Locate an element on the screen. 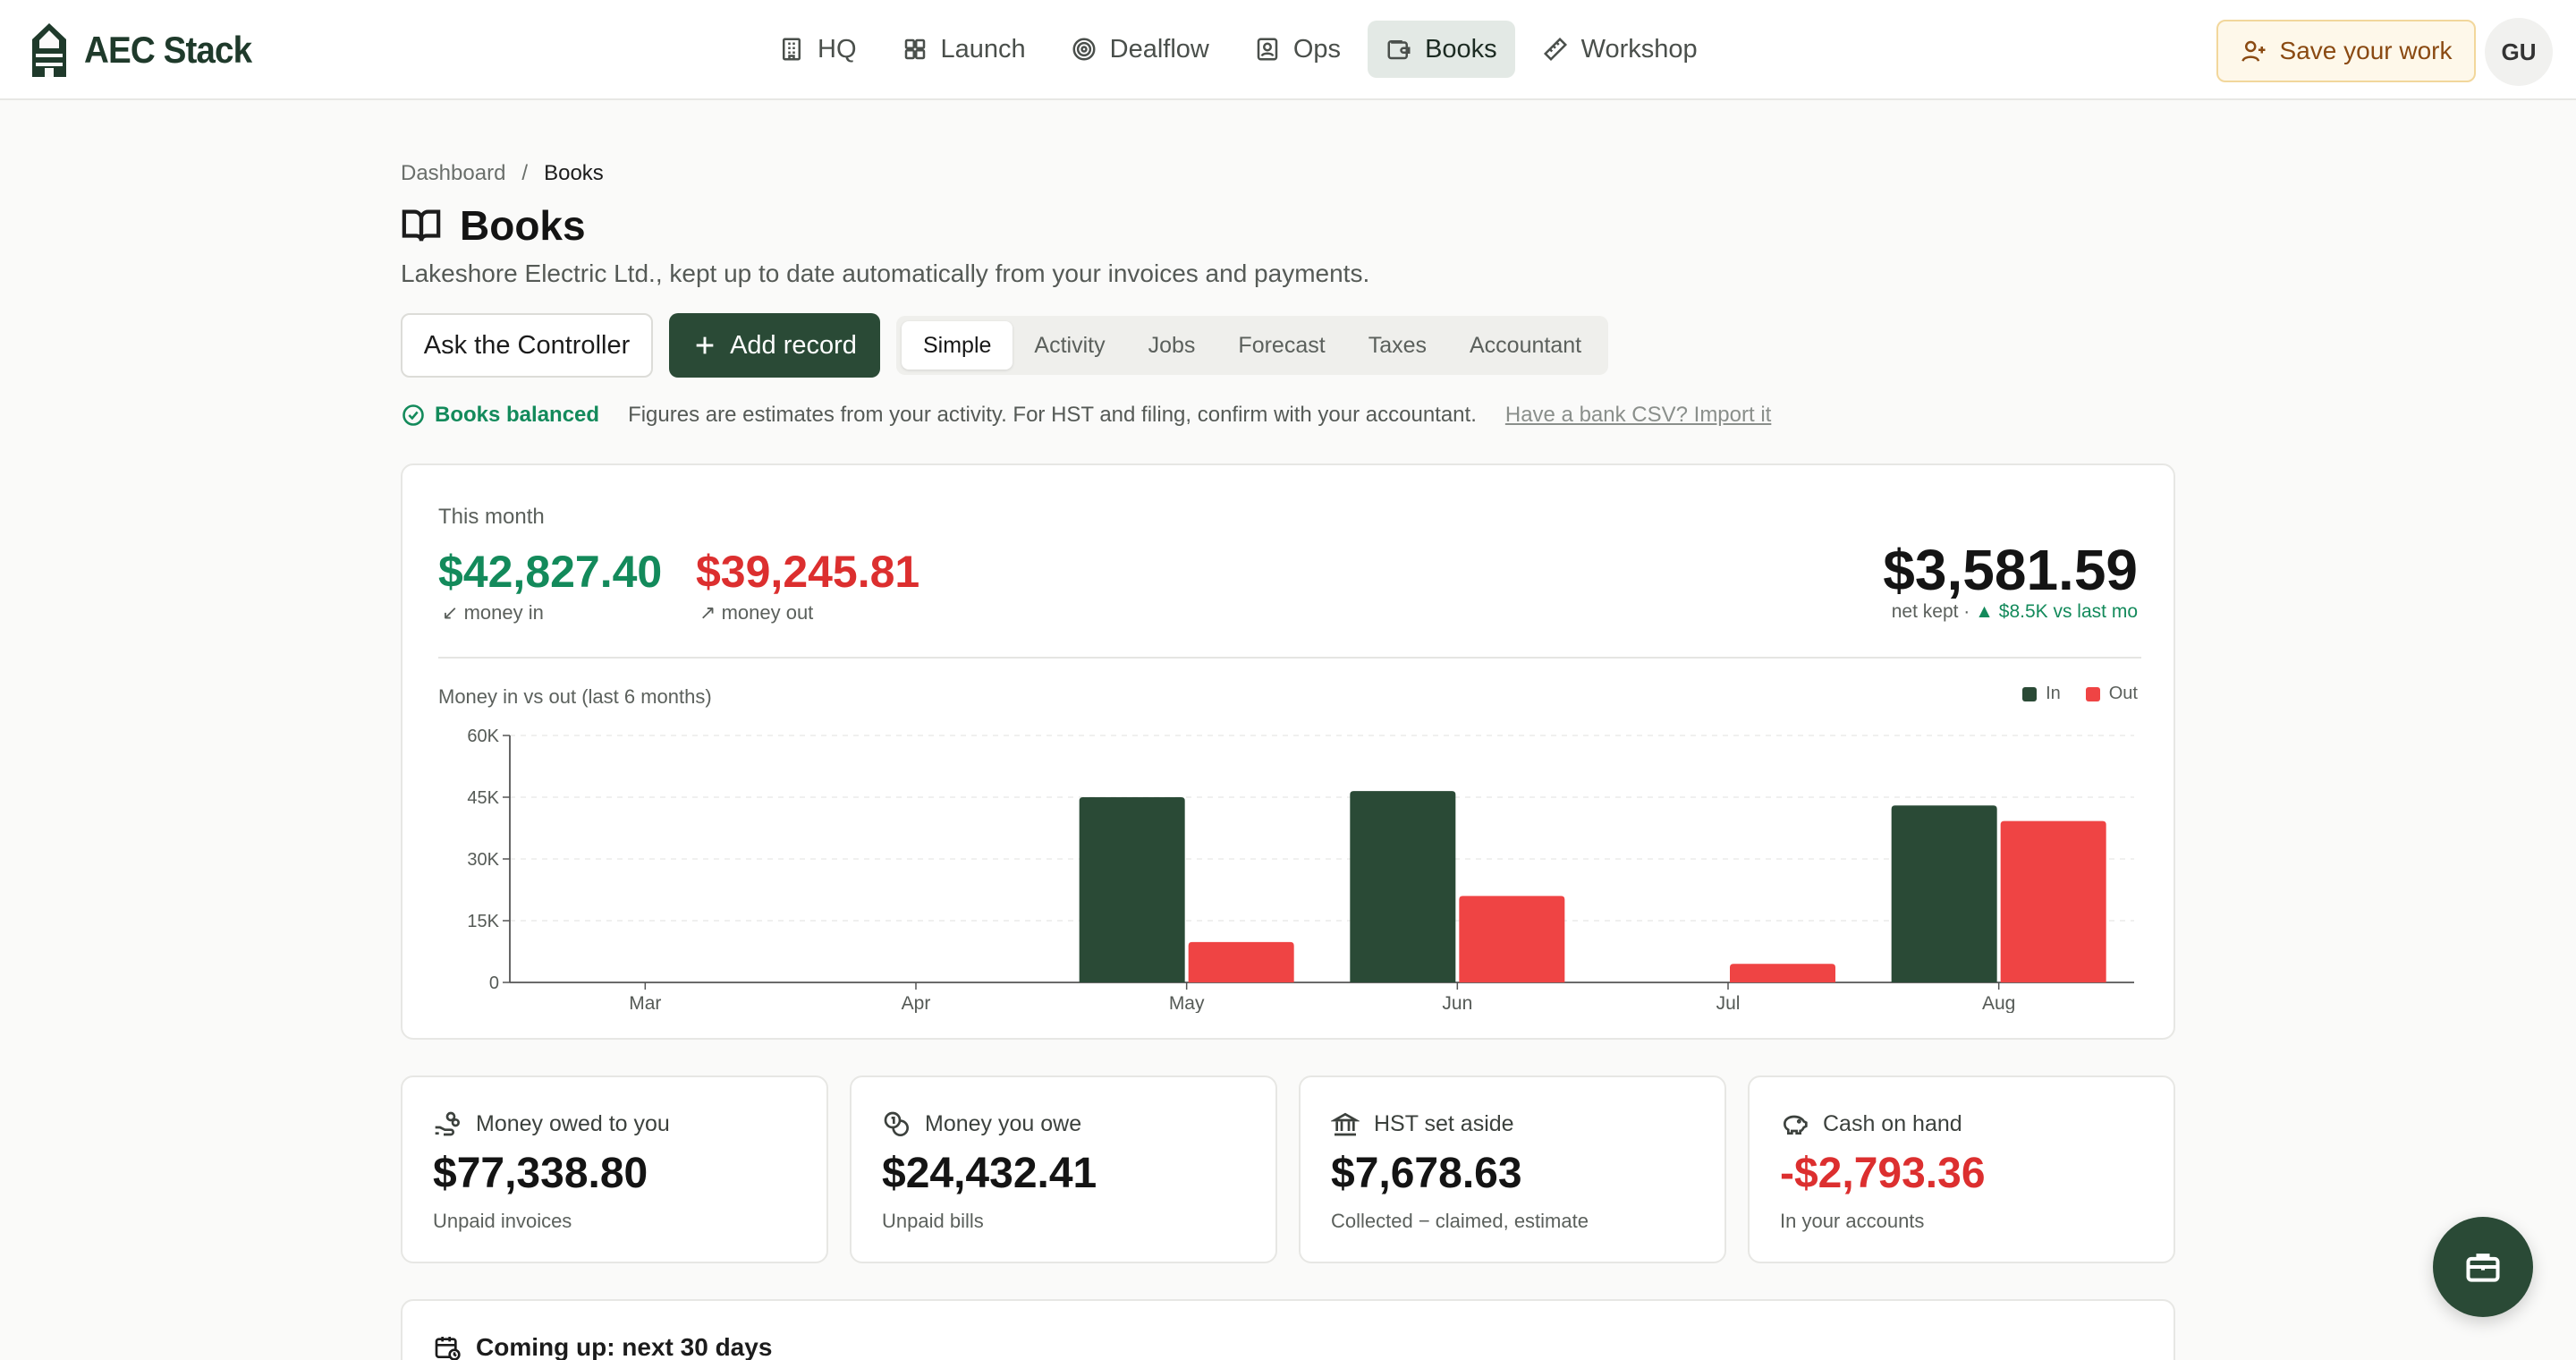  tab-accountant: Accountant is located at coordinates (1526, 345).